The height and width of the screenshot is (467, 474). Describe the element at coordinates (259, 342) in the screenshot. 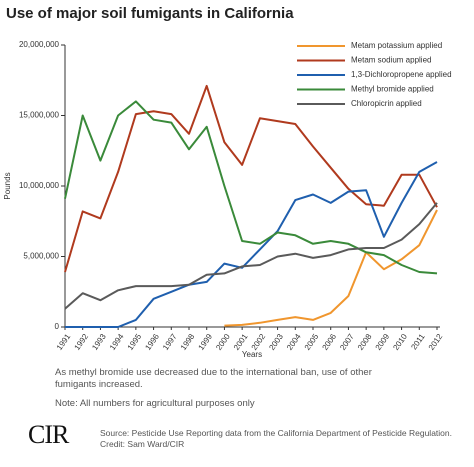

I see `x-tick-label: 2002` at that location.